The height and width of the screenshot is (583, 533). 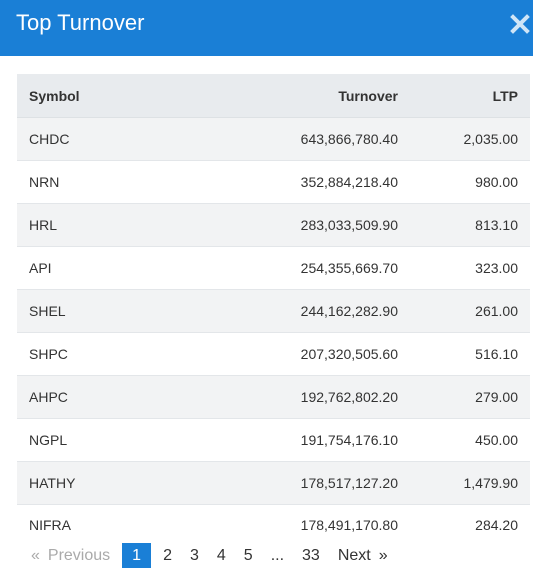 I want to click on table-header-row: Symbol Turnover LTP, so click(x=273, y=96).